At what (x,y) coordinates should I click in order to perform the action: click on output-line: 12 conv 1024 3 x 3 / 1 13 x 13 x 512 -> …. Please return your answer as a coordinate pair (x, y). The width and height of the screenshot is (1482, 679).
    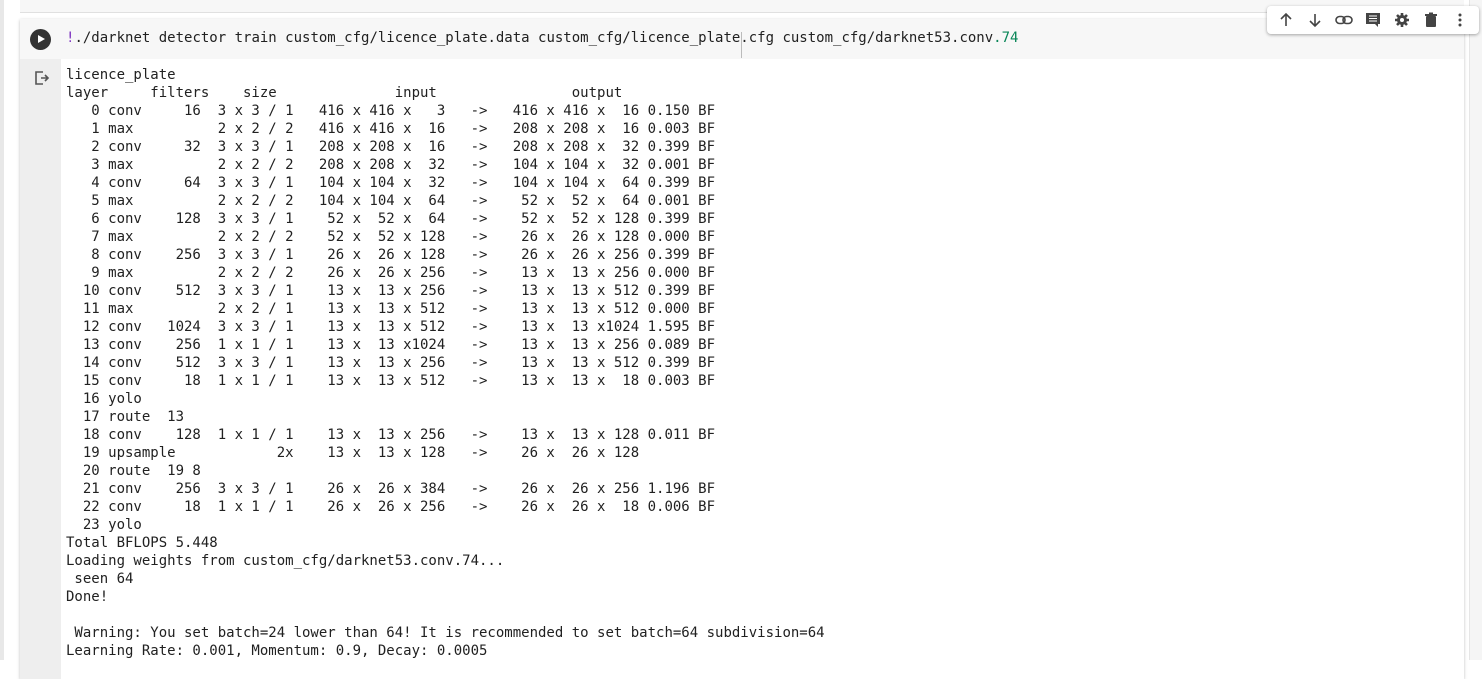
    Looking at the image, I should click on (391, 327).